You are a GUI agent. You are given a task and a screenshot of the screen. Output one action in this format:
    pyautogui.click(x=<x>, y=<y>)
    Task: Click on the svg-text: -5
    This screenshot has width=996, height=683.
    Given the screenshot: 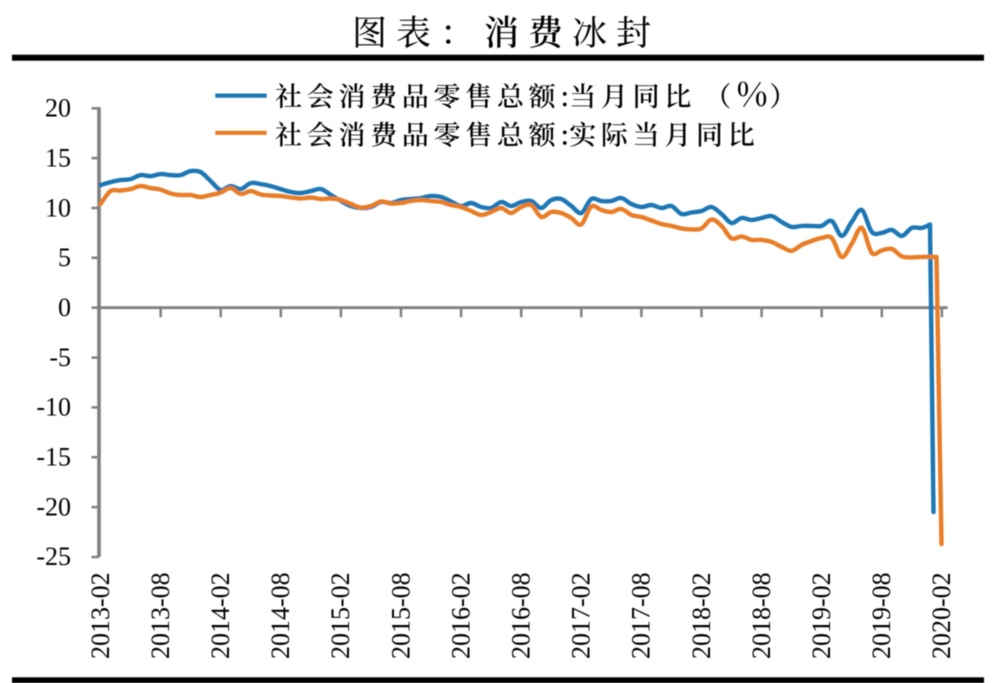 What is the action you would take?
    pyautogui.click(x=60, y=357)
    